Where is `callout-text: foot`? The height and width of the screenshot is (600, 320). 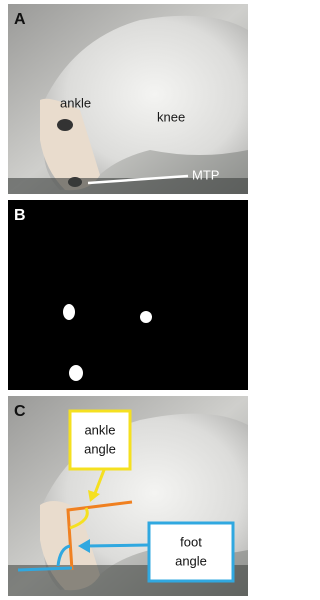 callout-text: foot is located at coordinates (191, 541).